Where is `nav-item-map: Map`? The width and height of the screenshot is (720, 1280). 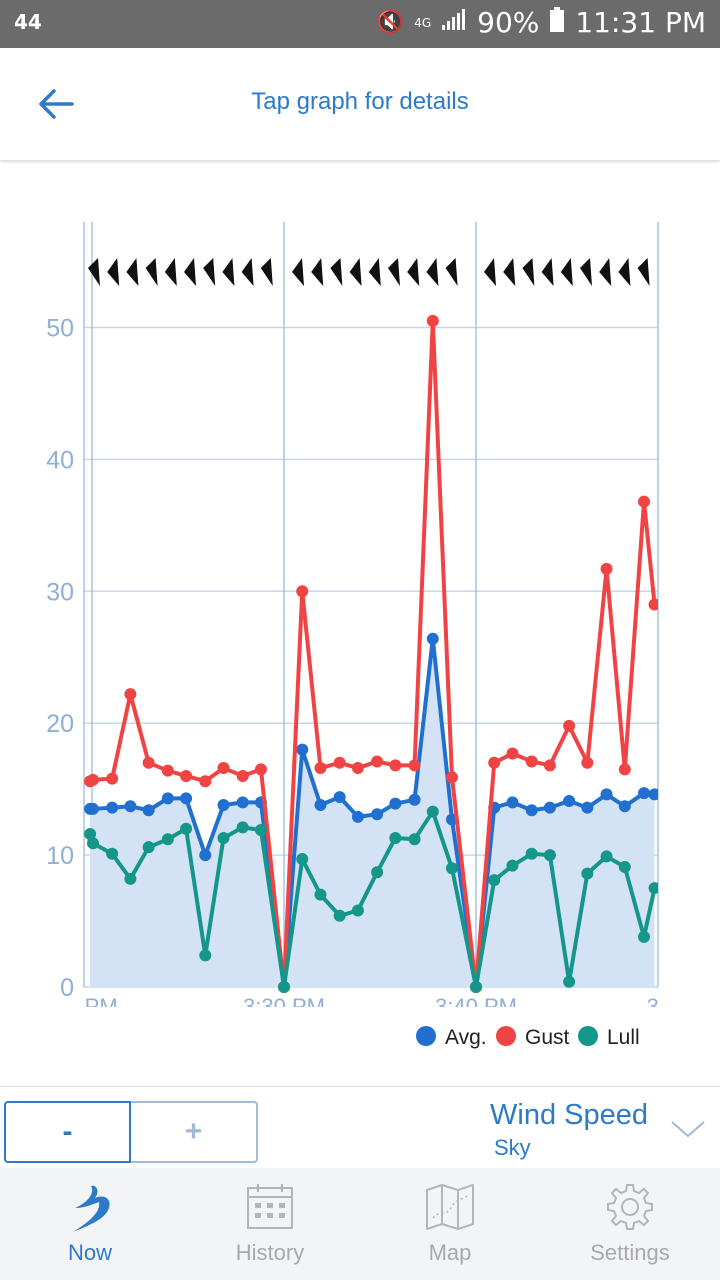
nav-item-map: Map is located at coordinates (450, 1224).